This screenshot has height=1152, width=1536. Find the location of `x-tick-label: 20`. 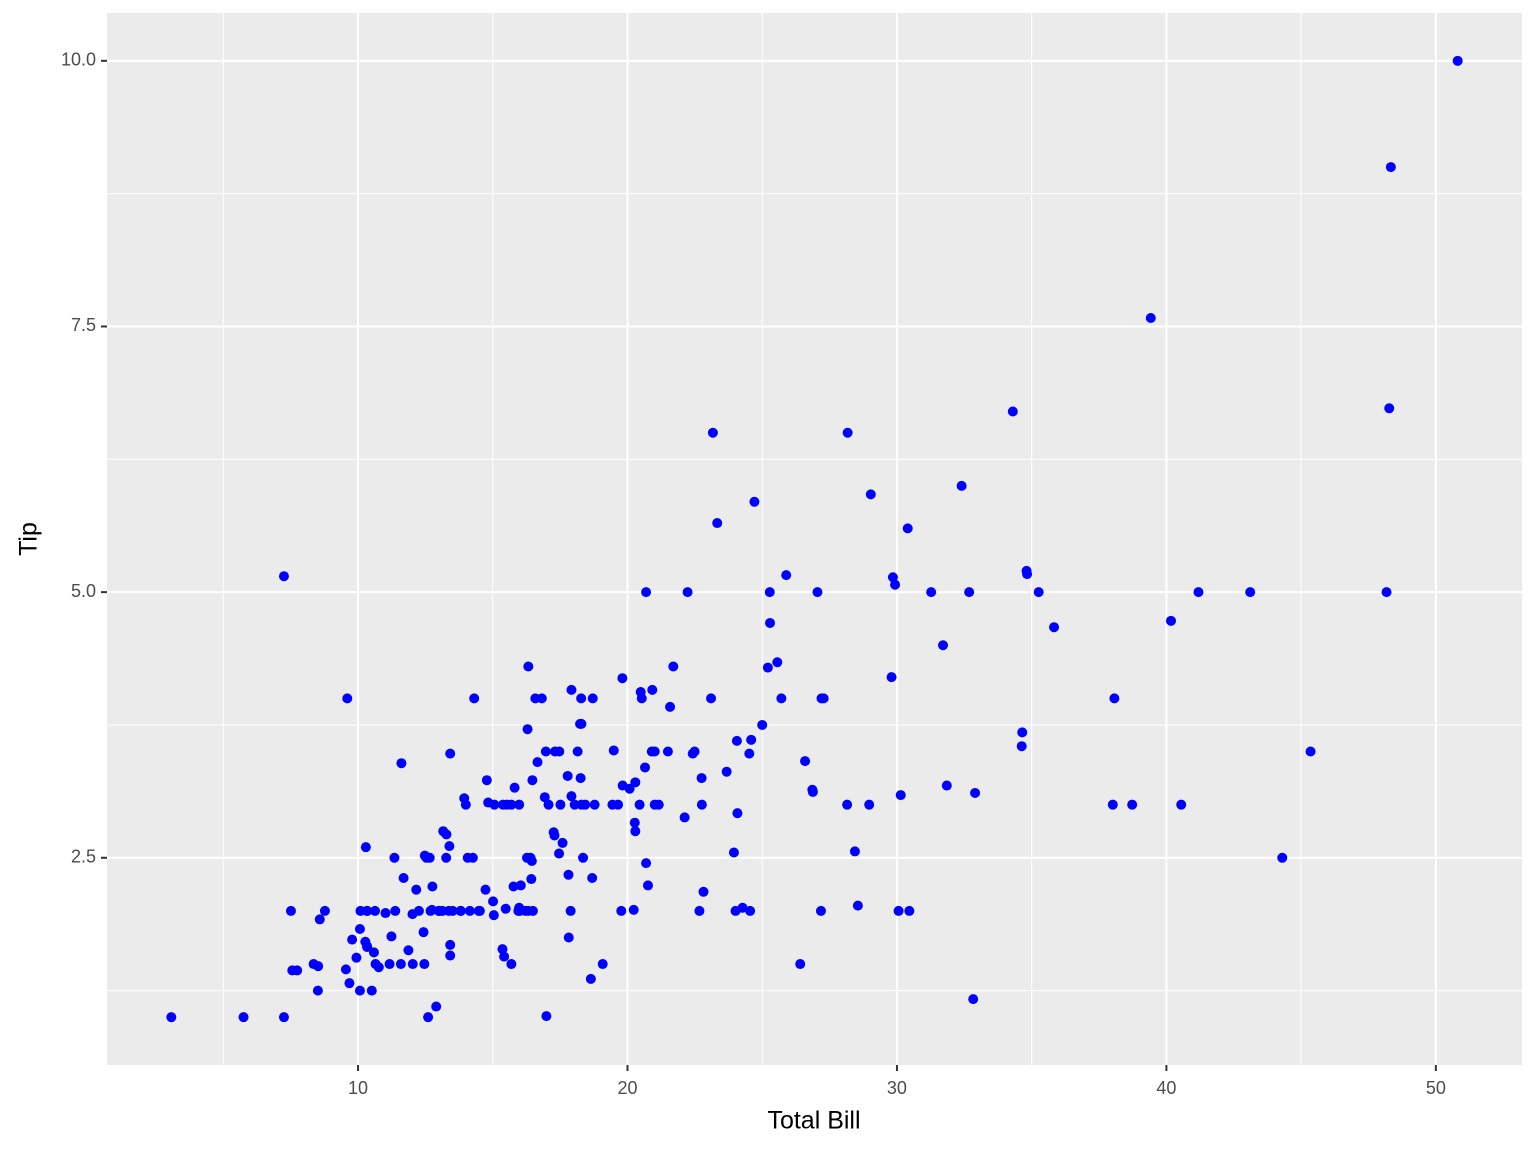

x-tick-label: 20 is located at coordinates (627, 1088).